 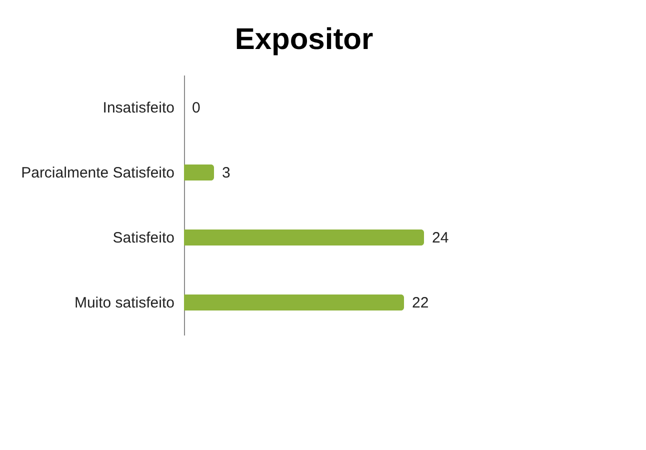 I want to click on y-tick-label: Insatisfeito, so click(x=138, y=108).